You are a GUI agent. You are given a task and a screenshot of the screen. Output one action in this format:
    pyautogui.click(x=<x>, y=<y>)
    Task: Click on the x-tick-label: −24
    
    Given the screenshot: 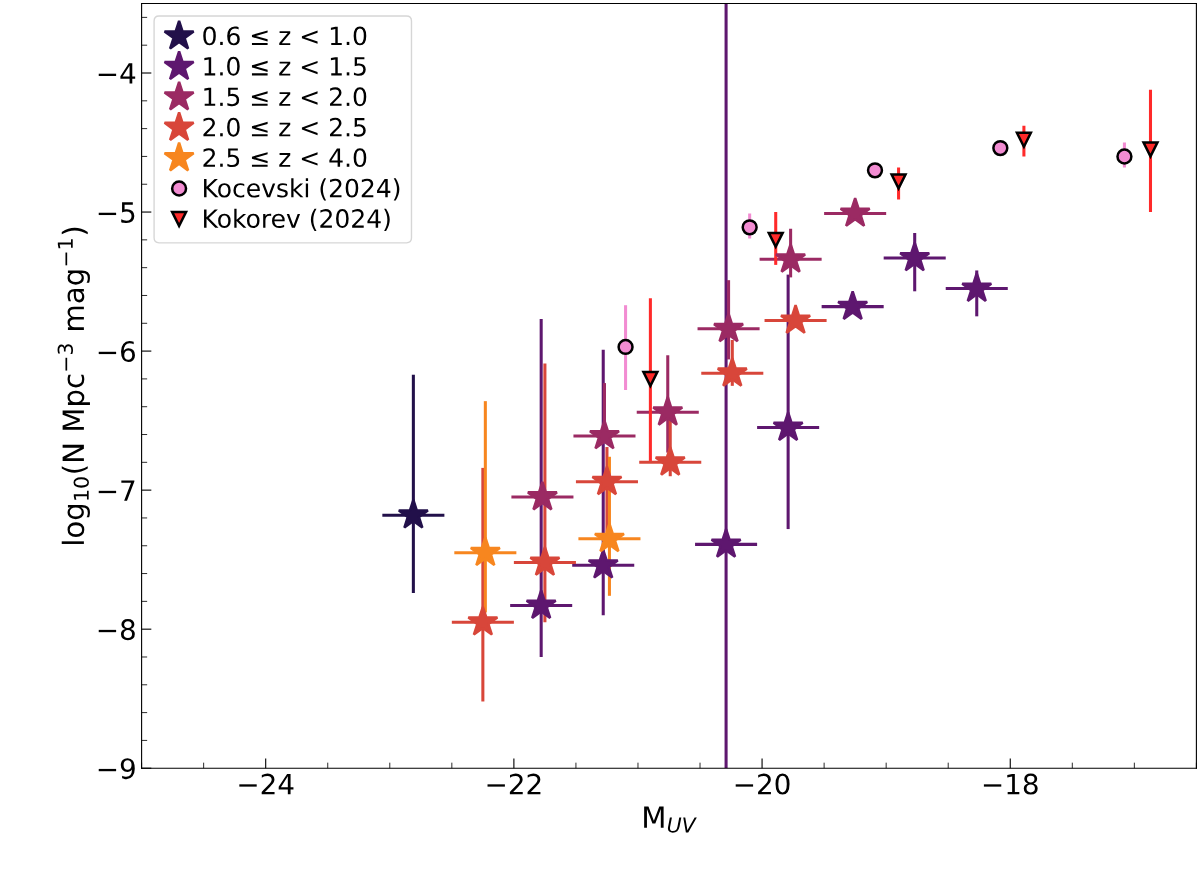 What is the action you would take?
    pyautogui.click(x=266, y=784)
    